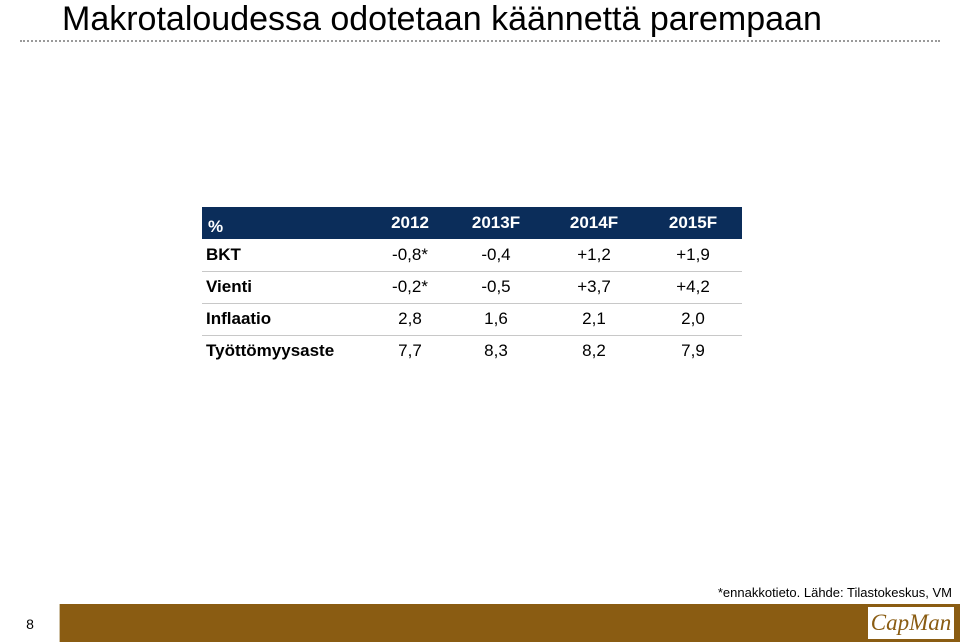 The image size is (960, 642). What do you see at coordinates (693, 351) in the screenshot?
I see `table-cell: 7,9` at bounding box center [693, 351].